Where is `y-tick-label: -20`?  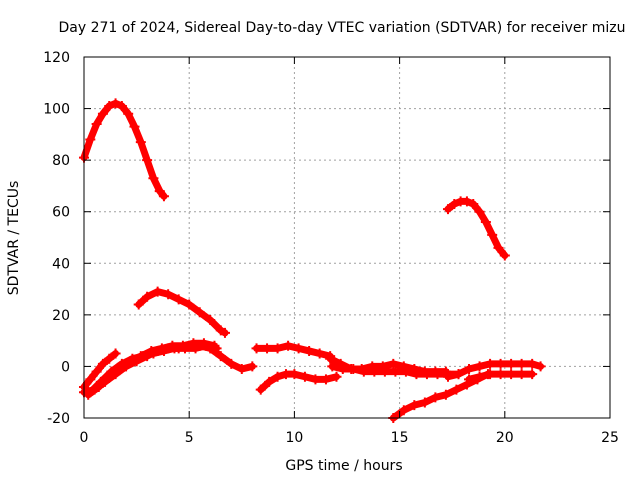 y-tick-label: -20 is located at coordinates (58, 419).